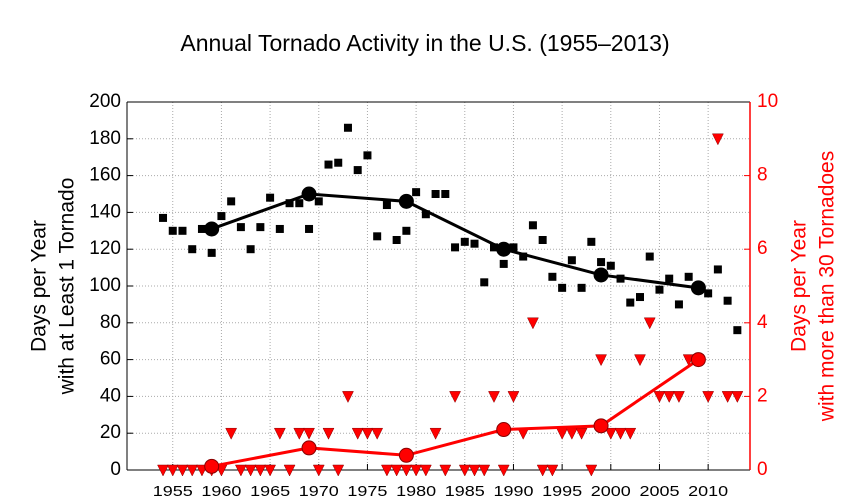  What do you see at coordinates (105, 101) in the screenshot?
I see `y-tick-label: 200` at bounding box center [105, 101].